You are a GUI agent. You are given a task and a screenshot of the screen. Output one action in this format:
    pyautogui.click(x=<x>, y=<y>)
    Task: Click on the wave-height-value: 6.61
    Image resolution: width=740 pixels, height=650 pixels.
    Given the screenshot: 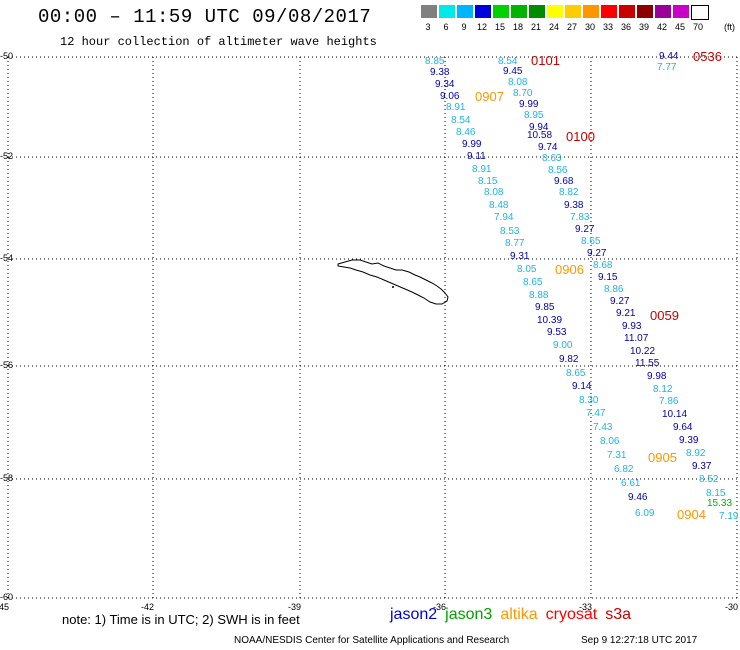 What is the action you would take?
    pyautogui.click(x=631, y=483)
    